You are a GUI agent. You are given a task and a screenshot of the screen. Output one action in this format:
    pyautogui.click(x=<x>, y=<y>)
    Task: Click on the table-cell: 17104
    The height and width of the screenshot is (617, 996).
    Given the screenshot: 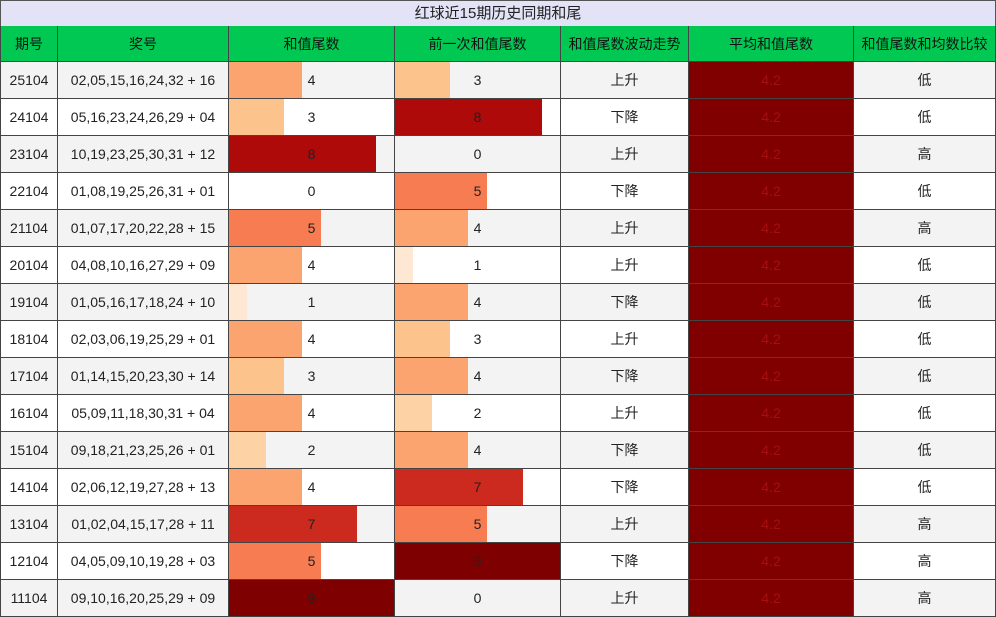 What is the action you would take?
    pyautogui.click(x=29, y=376)
    